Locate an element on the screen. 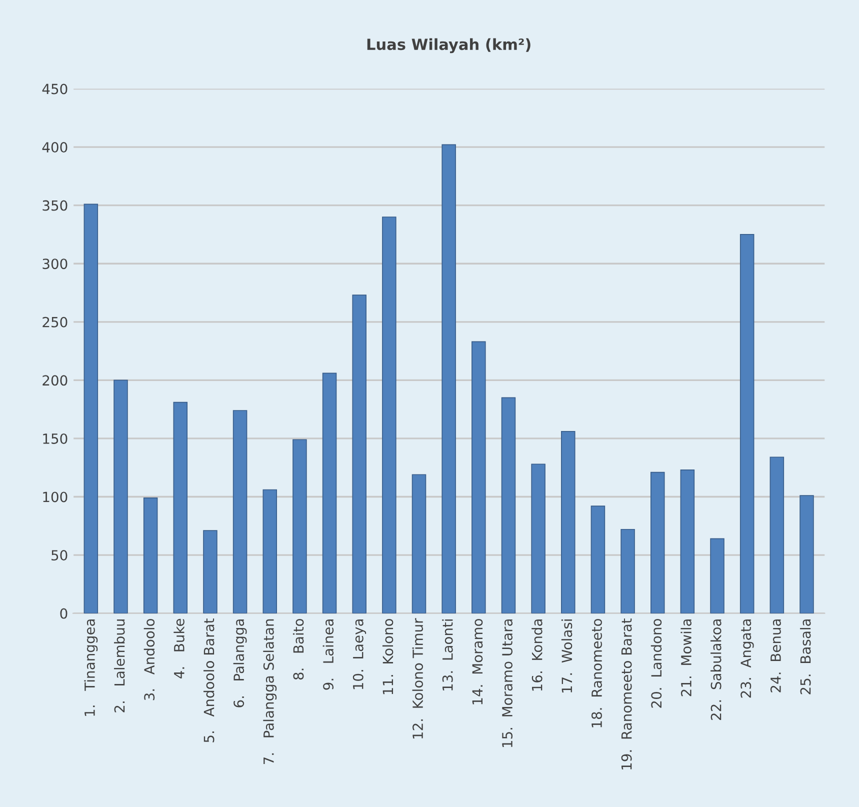  y-tick-label: 50 is located at coordinates (60, 555).